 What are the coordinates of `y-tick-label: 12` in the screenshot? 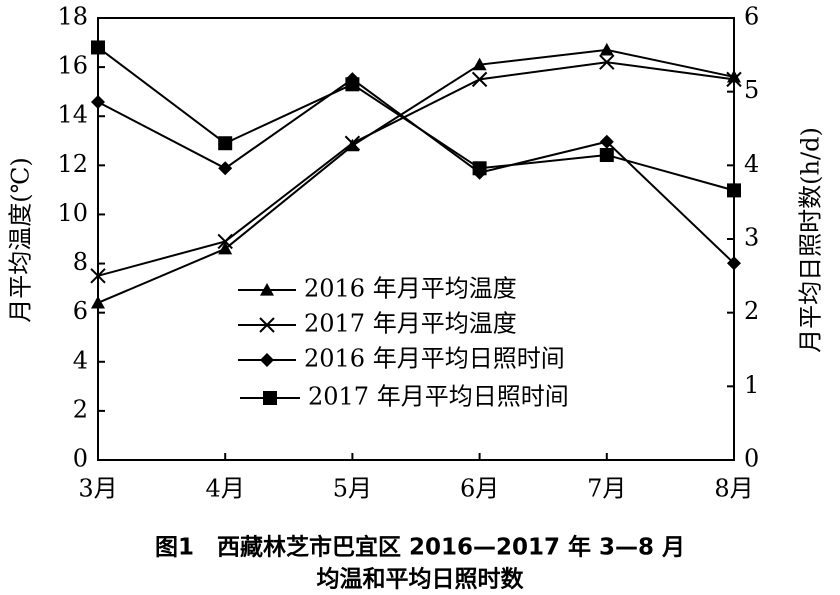 It's located at (72, 164).